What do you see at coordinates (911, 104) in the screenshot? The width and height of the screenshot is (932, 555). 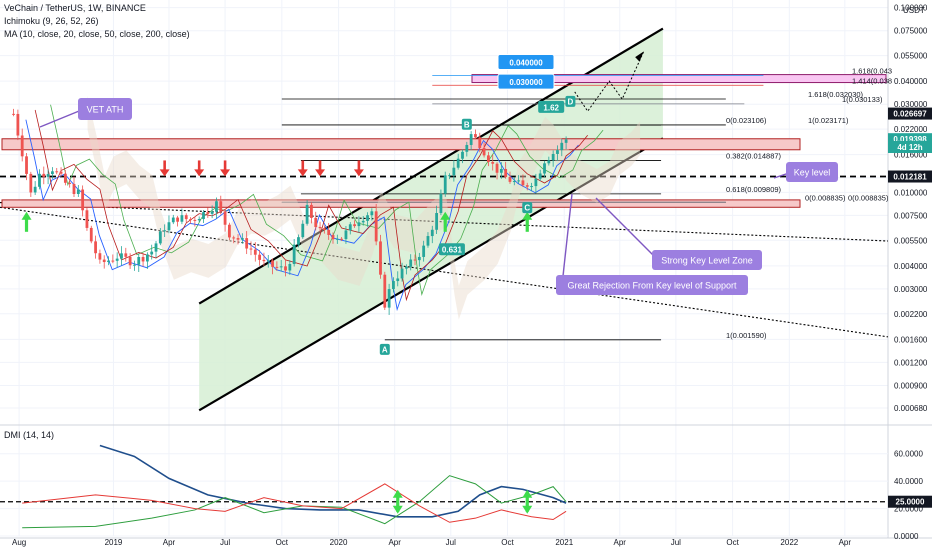 I see `y-tick-label: 0.030000` at bounding box center [911, 104].